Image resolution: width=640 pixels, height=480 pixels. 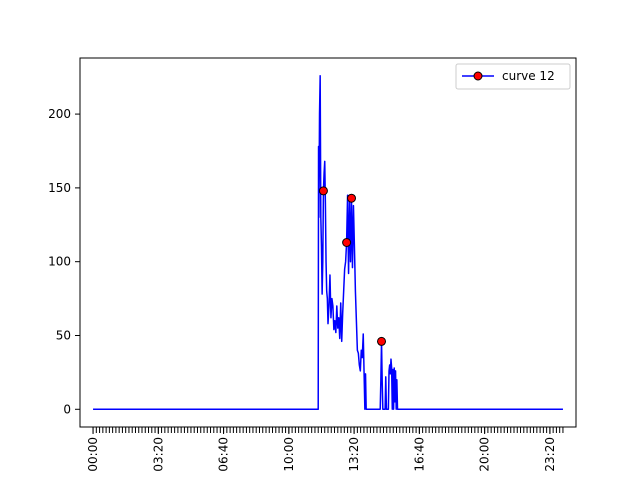 I want to click on x-tick-label: 20:00, so click(x=485, y=454).